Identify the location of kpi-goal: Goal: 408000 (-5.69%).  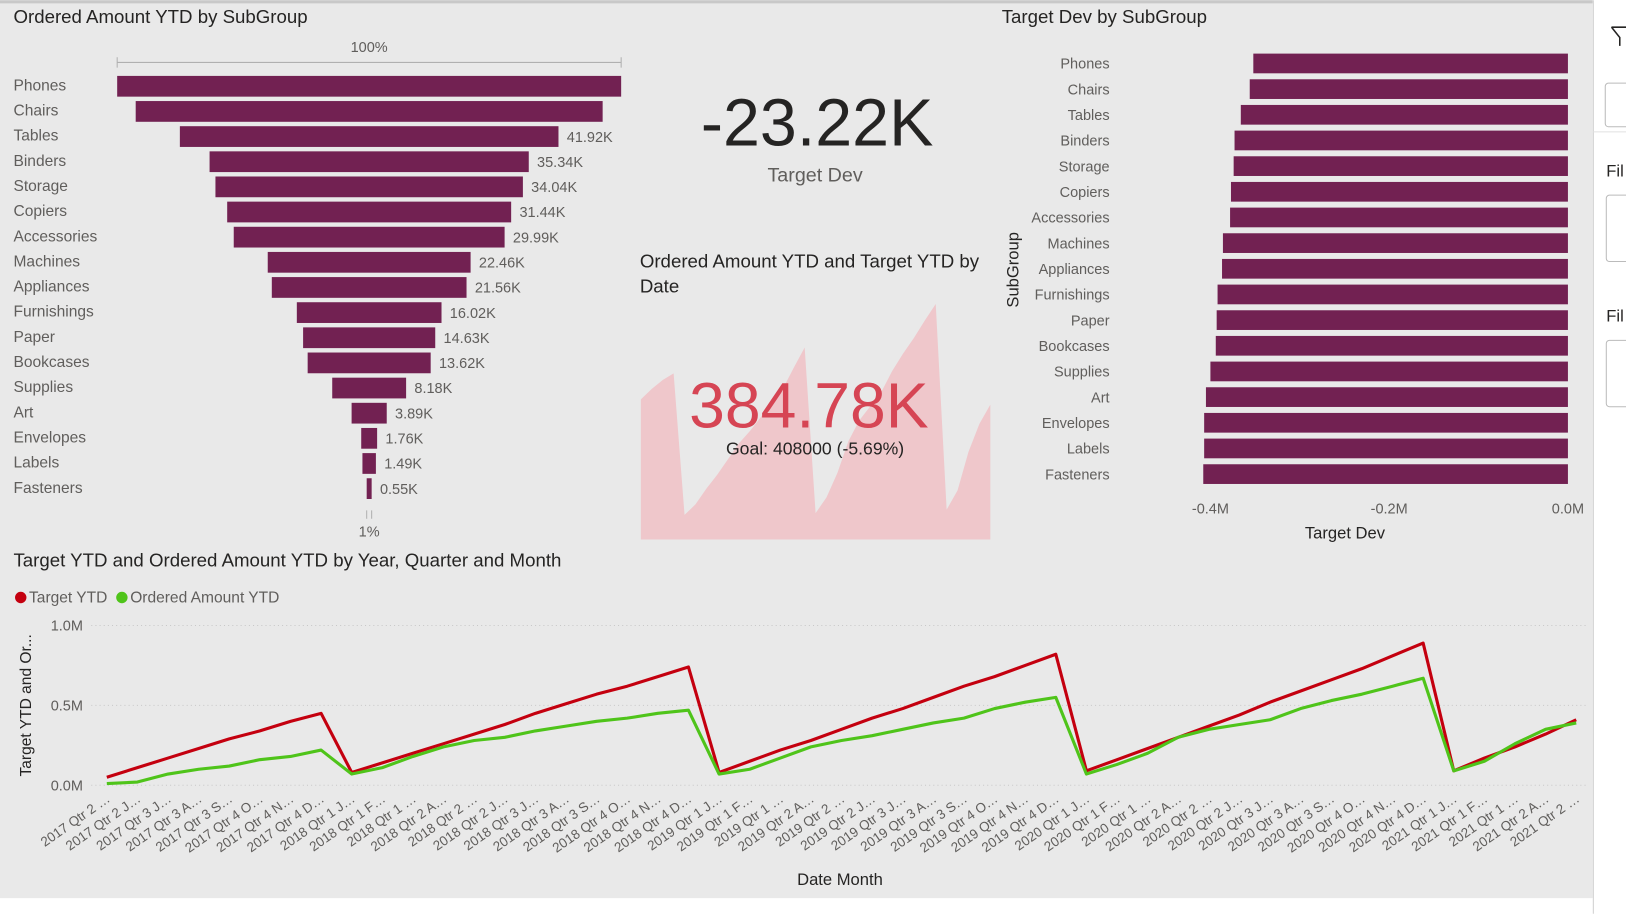
(815, 448).